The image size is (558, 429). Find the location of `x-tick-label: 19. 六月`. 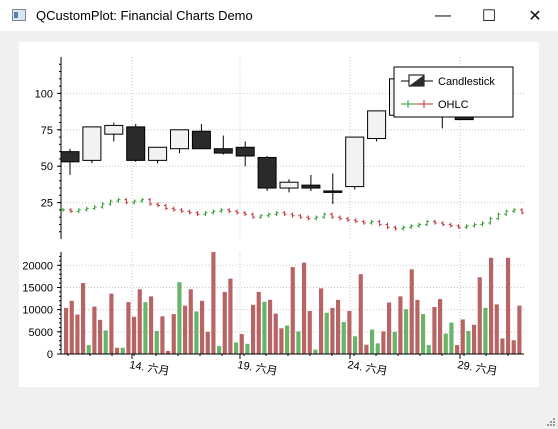

x-tick-label: 19. 六月 is located at coordinates (257, 368).